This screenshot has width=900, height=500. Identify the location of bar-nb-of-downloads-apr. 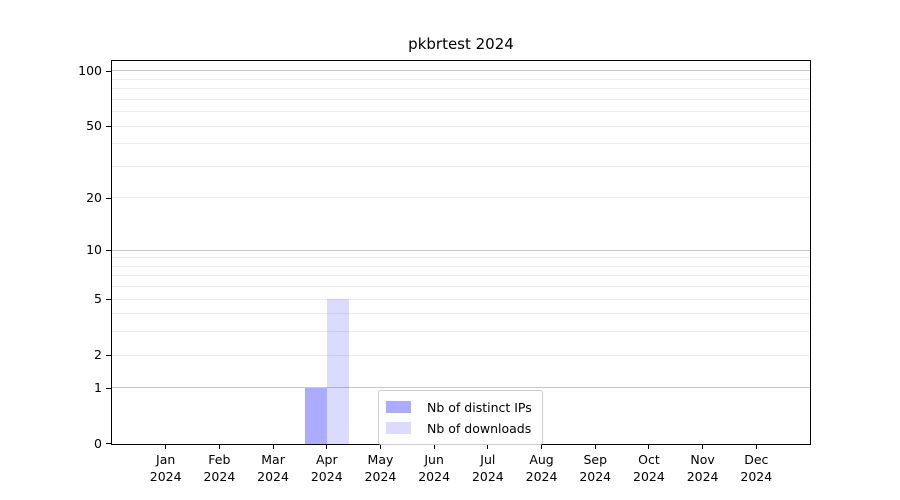
(337, 371).